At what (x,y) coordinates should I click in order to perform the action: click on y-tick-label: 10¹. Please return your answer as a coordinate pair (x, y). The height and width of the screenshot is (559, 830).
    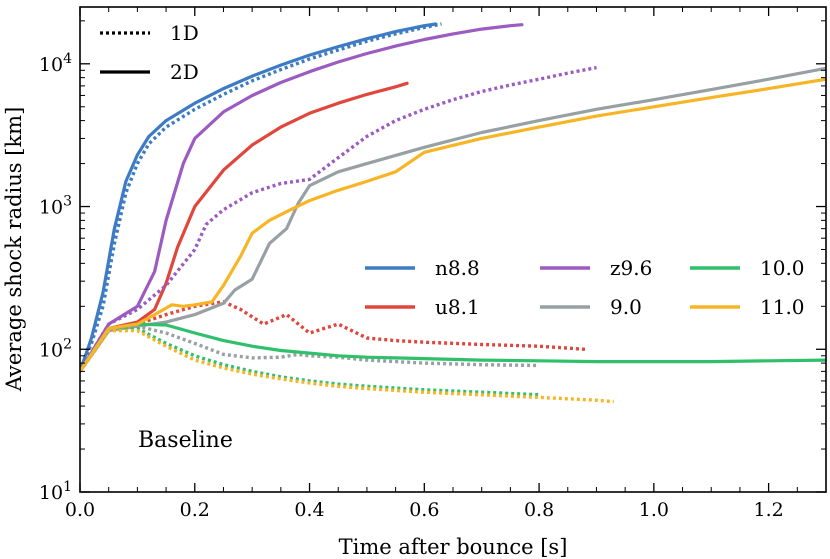
    Looking at the image, I should click on (55, 491).